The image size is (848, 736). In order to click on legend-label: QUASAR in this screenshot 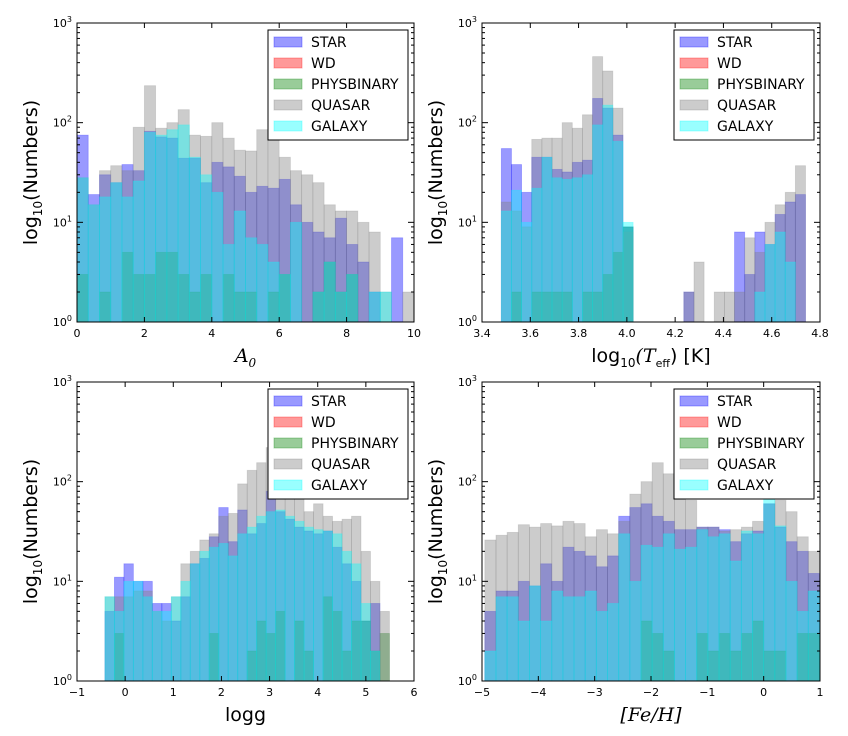, I will do `click(747, 465)`.